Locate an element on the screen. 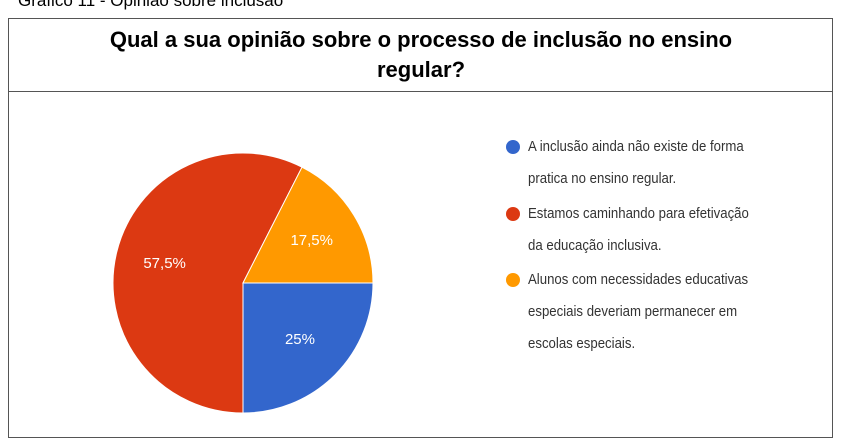  slice-label: 57,5% is located at coordinates (164, 263).